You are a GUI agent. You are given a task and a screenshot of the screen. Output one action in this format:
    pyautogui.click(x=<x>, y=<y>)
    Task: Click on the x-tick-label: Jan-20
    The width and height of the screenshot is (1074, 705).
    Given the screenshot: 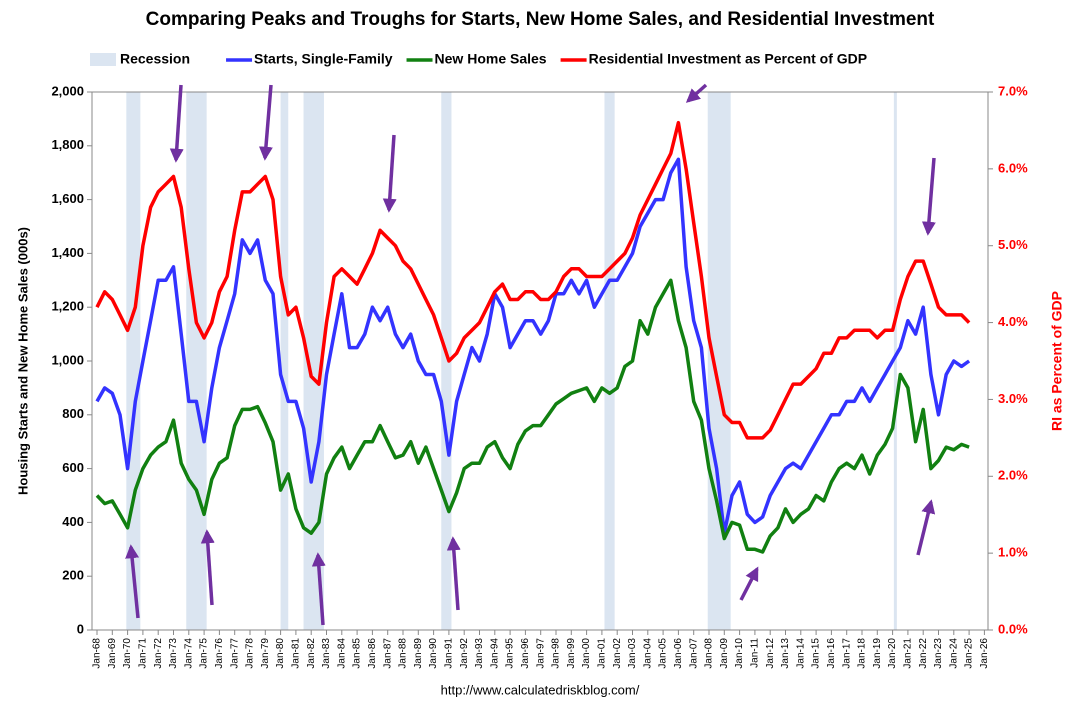 What is the action you would take?
    pyautogui.click(x=892, y=653)
    